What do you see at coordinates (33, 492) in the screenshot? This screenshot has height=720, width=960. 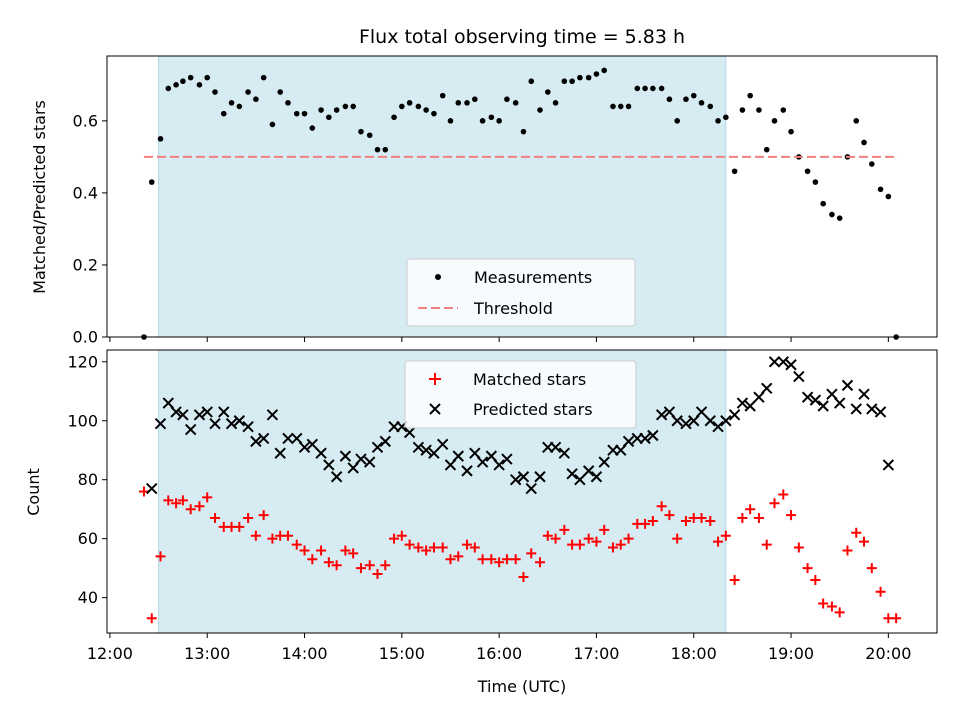 I see `counts-y-axis-label: Count` at bounding box center [33, 492].